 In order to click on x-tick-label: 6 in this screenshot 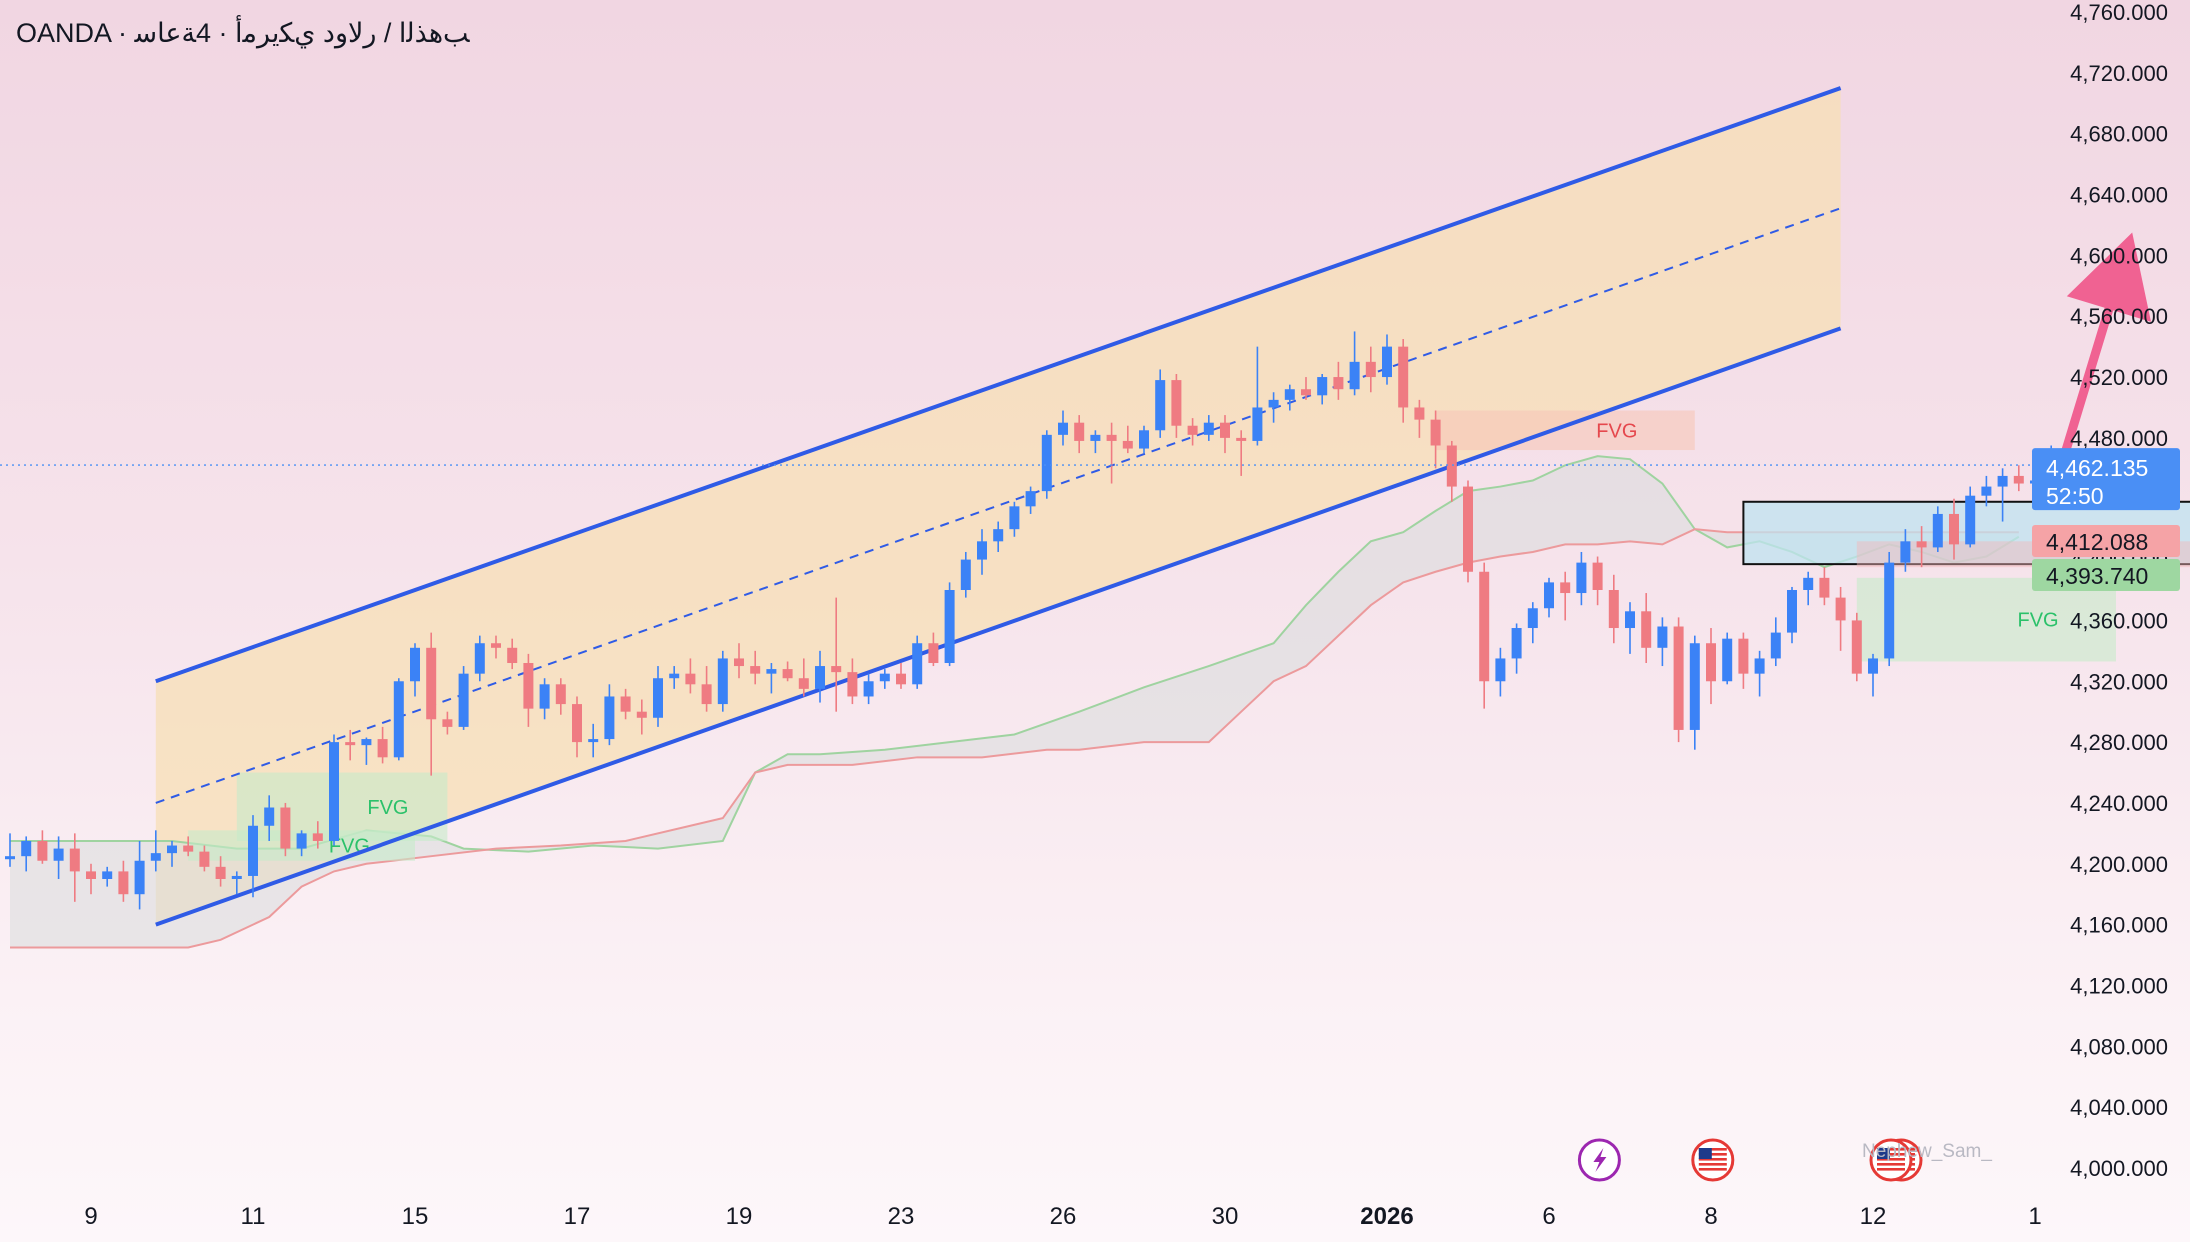, I will do `click(1548, 1216)`.